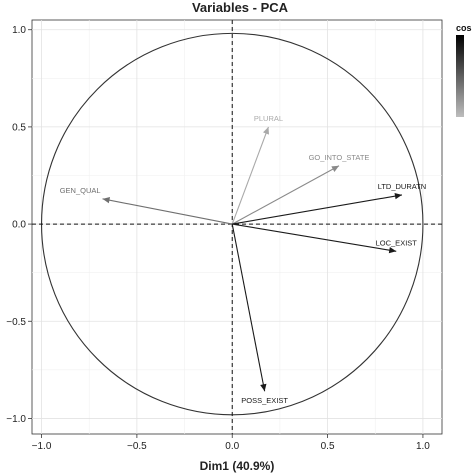 This screenshot has width=474, height=474. Describe the element at coordinates (460, 76) in the screenshot. I see `legend-color-bar` at that location.